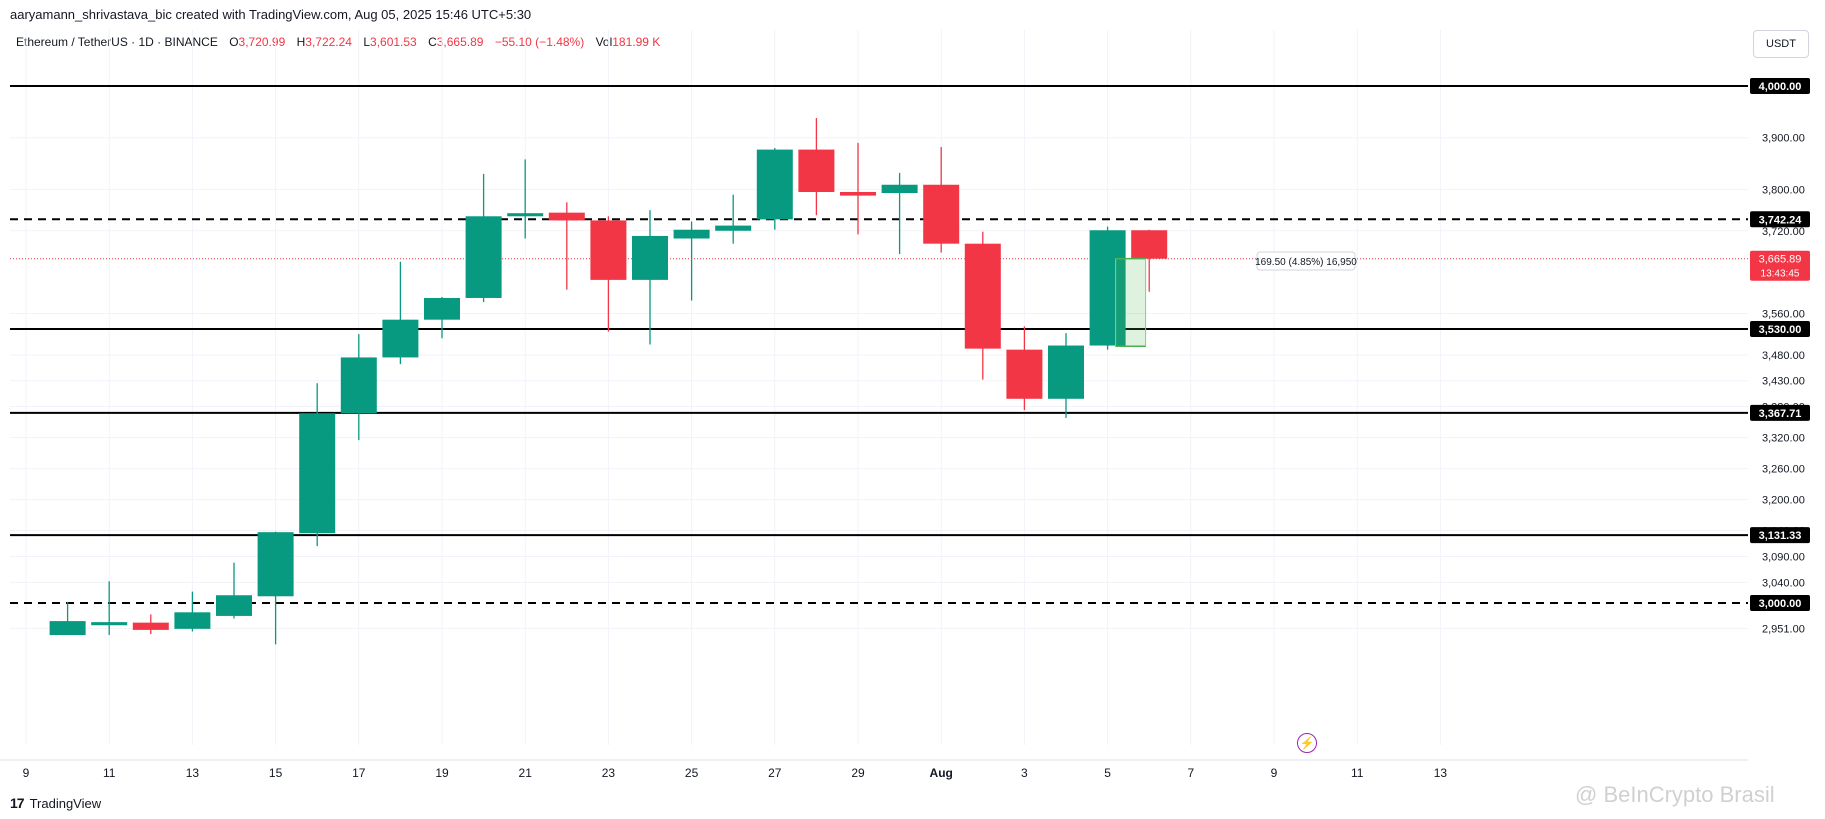 The width and height of the screenshot is (1825, 819). I want to click on measure-label: 169.50 (4.85%) 16,950, so click(1306, 262).